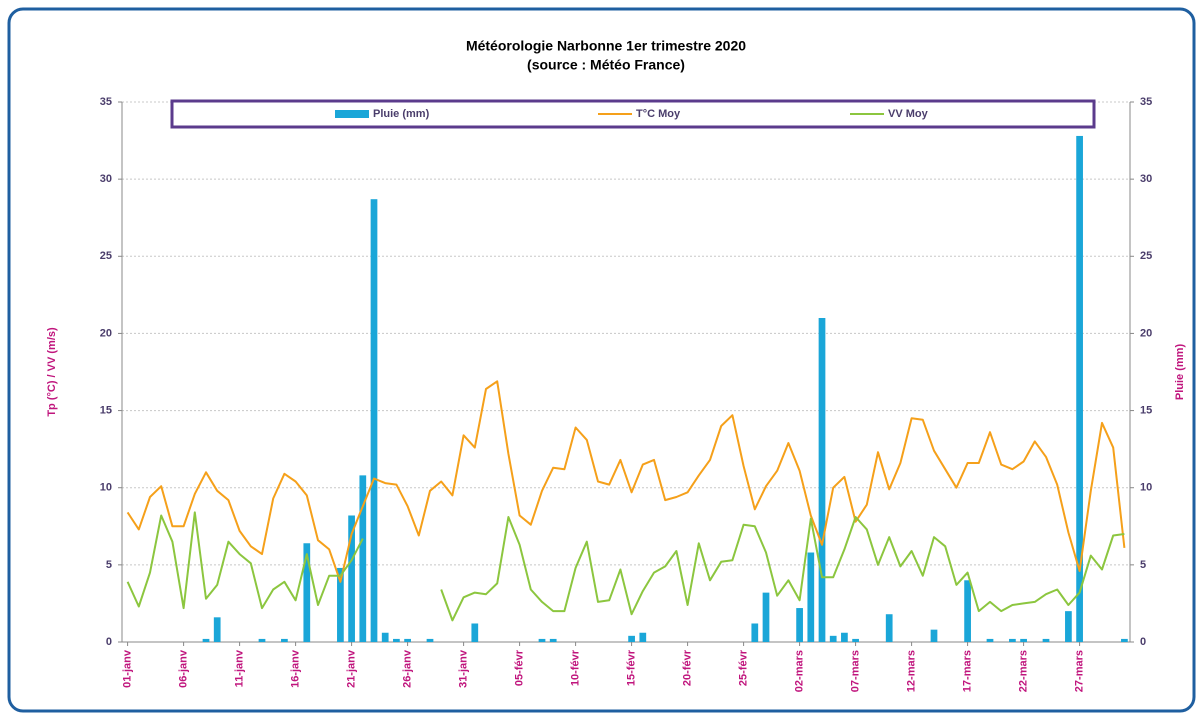 This screenshot has height=720, width=1203. Describe the element at coordinates (240, 668) in the screenshot. I see `x-tick-label: 11-janv` at that location.